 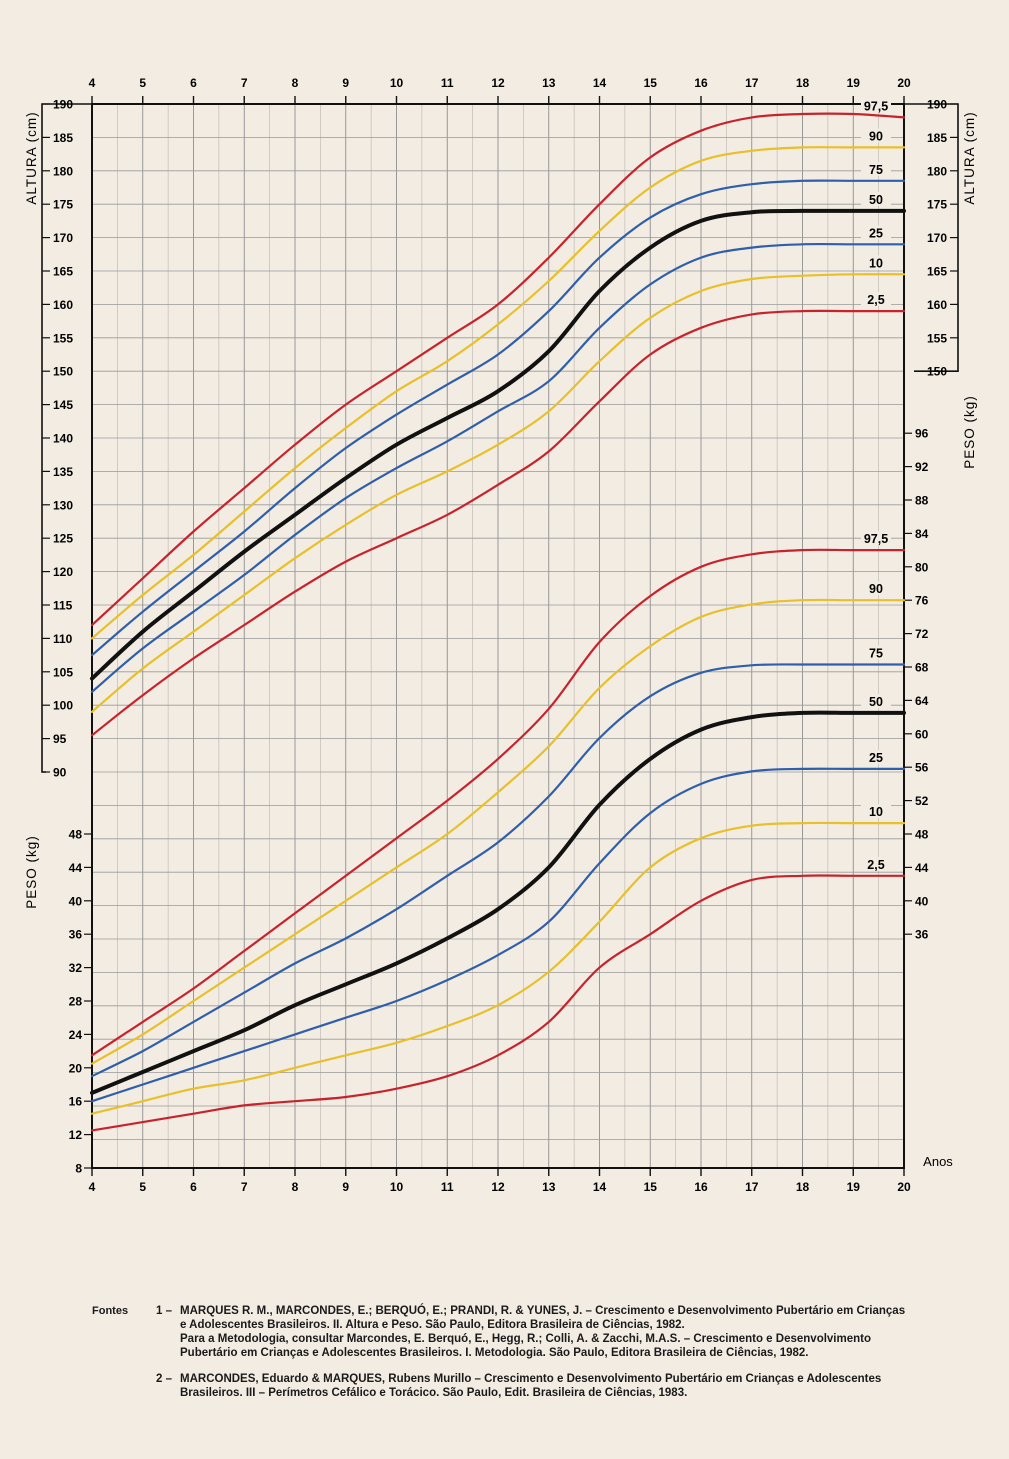 I want to click on x-tick-label-bottom: 13, so click(x=549, y=1187).